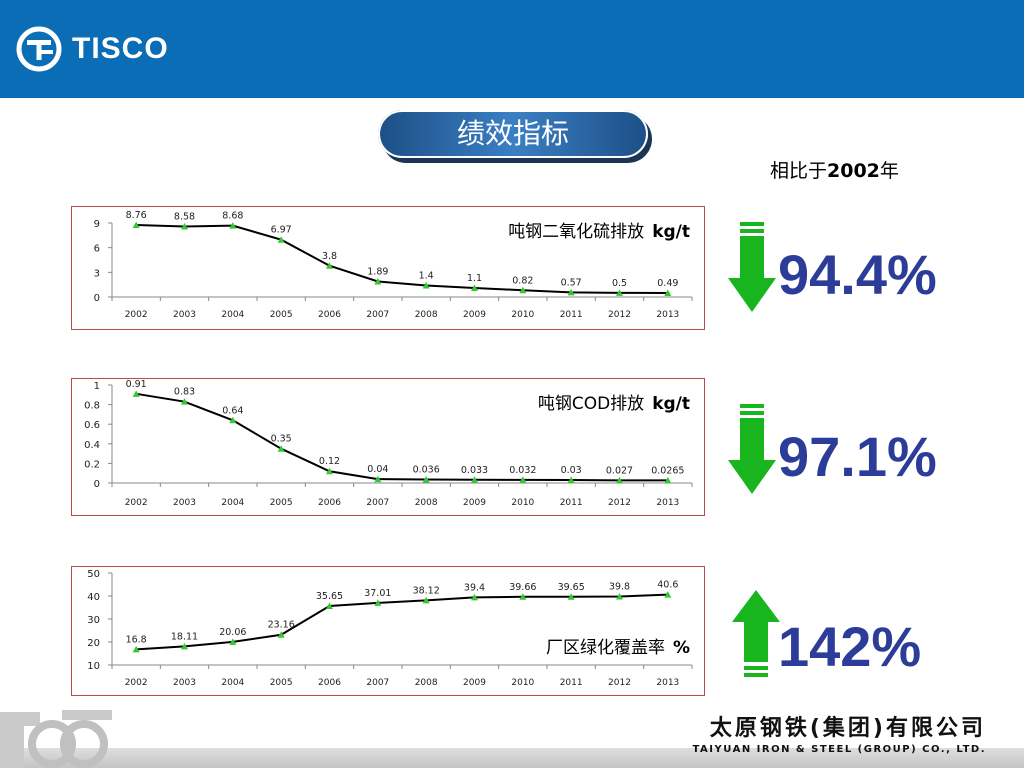  I want to click on so2-reduction-percent: 94.4%, so click(857, 274).